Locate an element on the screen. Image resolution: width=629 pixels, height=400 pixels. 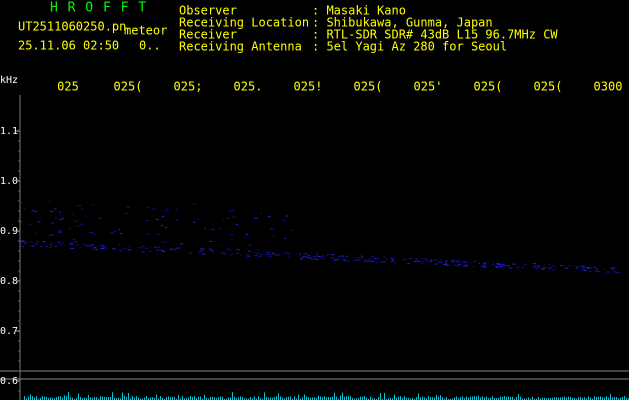
time-label: 025. is located at coordinates (248, 87).